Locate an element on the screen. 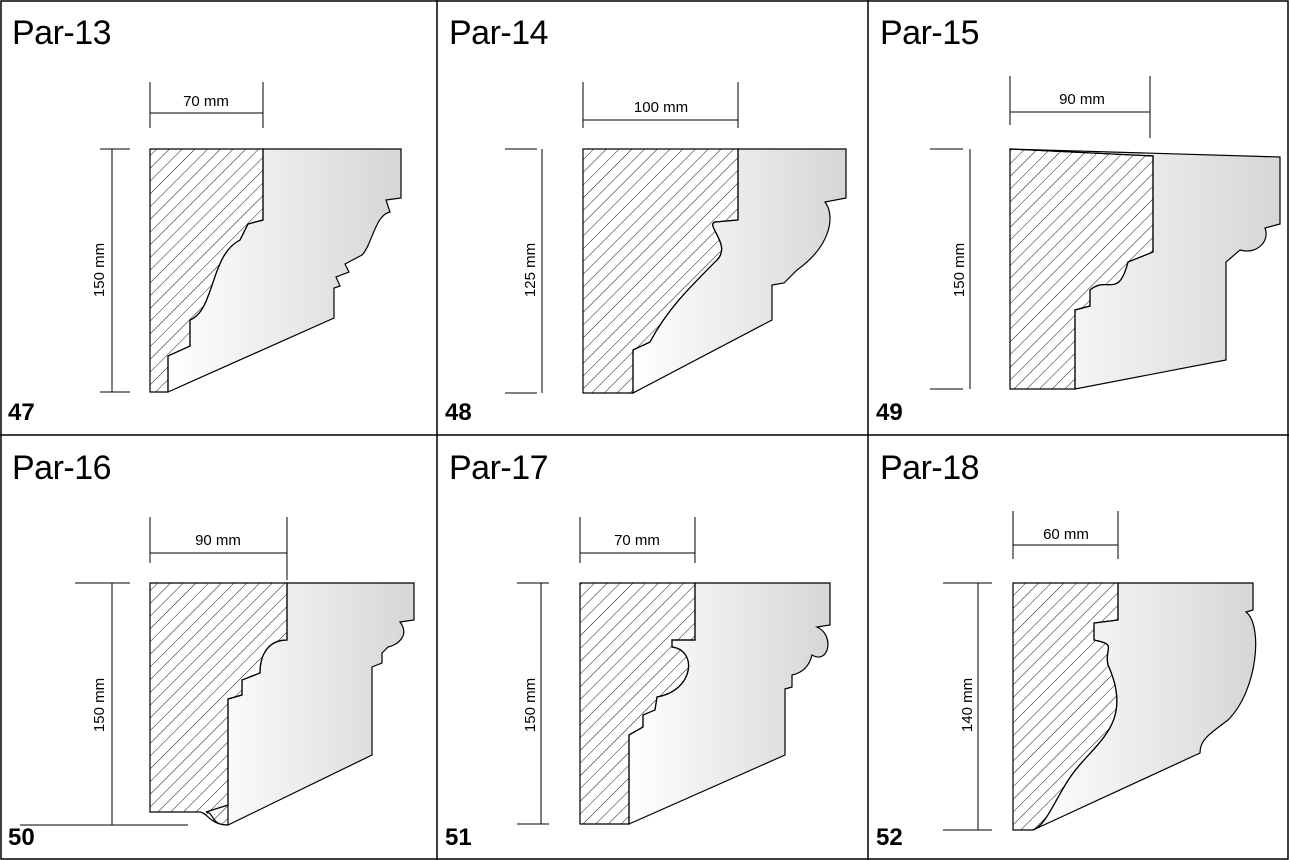 The image size is (1289, 860). profile-drawing: 60 mm 140 mm is located at coordinates (1100, 671).